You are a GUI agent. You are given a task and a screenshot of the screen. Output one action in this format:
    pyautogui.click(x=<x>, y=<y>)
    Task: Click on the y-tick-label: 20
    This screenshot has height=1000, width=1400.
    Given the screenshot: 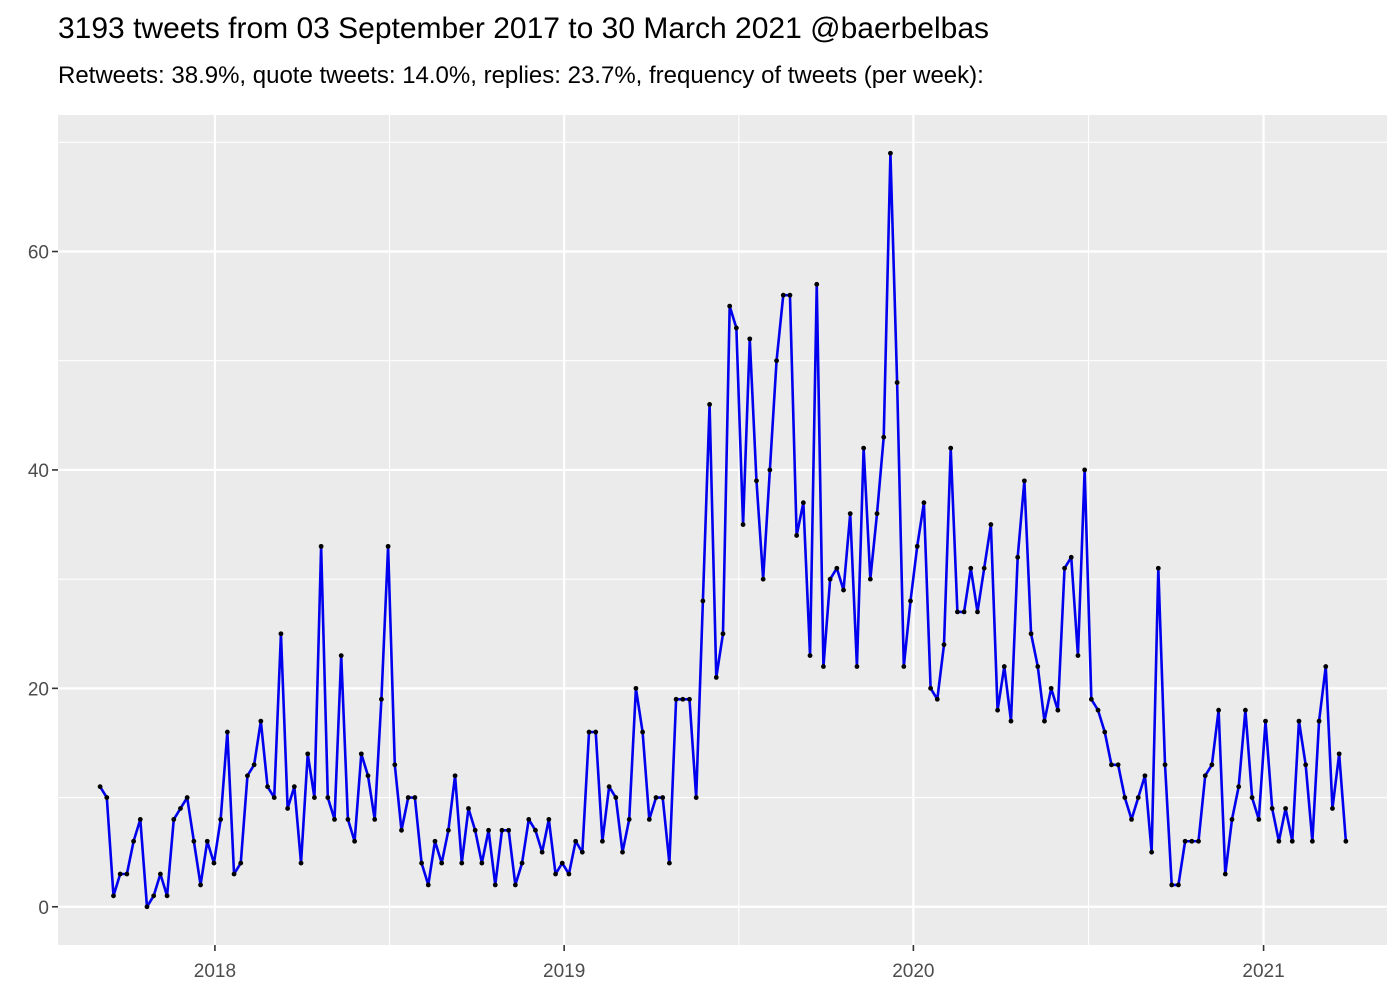 What is the action you would take?
    pyautogui.click(x=38, y=689)
    